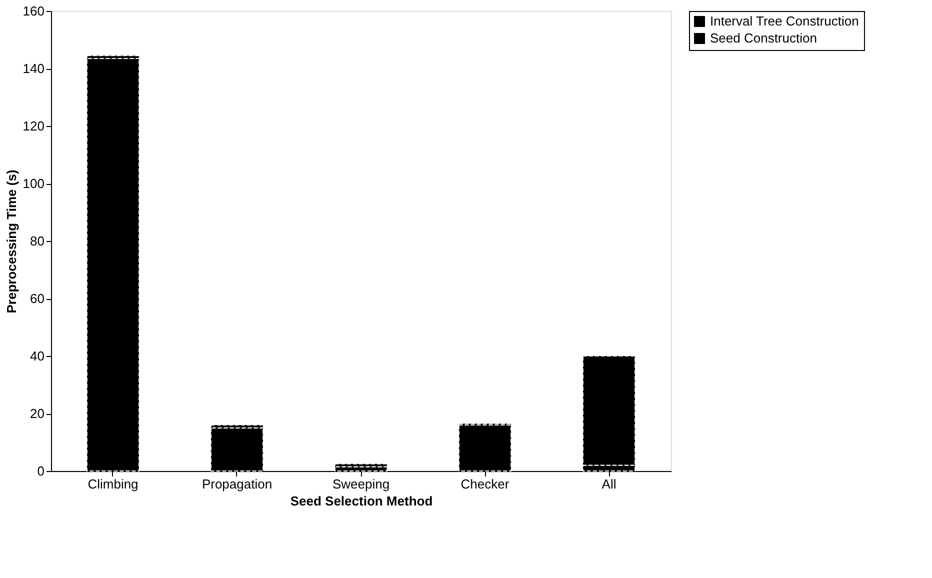 This screenshot has height=578, width=932. I want to click on x-tick-label: Propagation, so click(237, 484).